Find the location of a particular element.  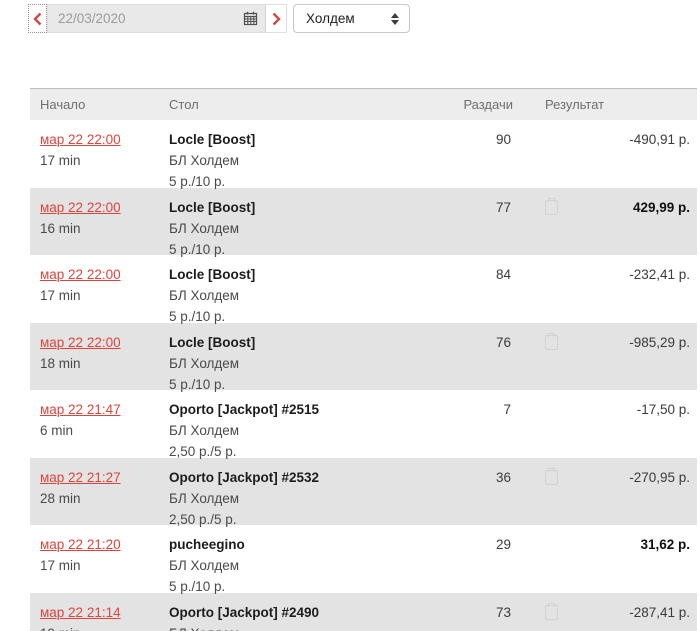

session-start-link: мар 22 21:20 is located at coordinates (80, 544).